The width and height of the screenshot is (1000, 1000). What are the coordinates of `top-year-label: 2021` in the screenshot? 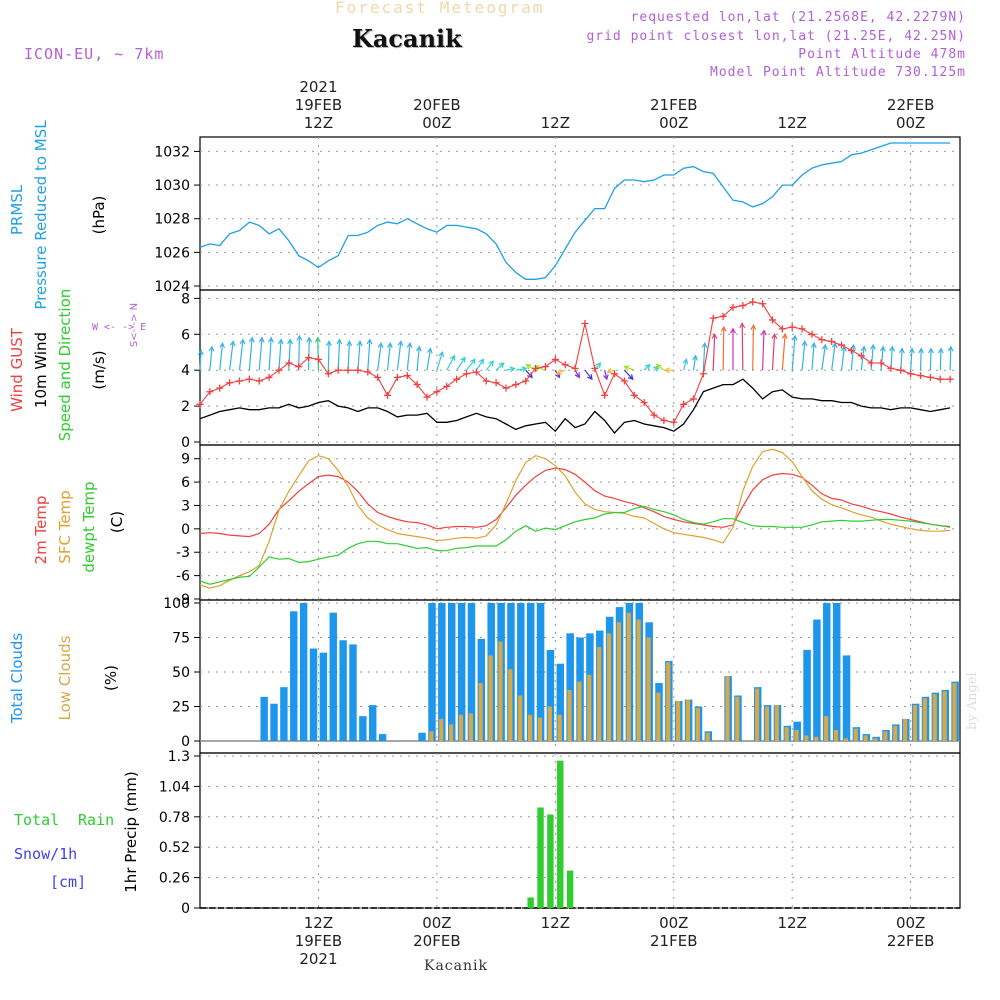 It's located at (318, 87).